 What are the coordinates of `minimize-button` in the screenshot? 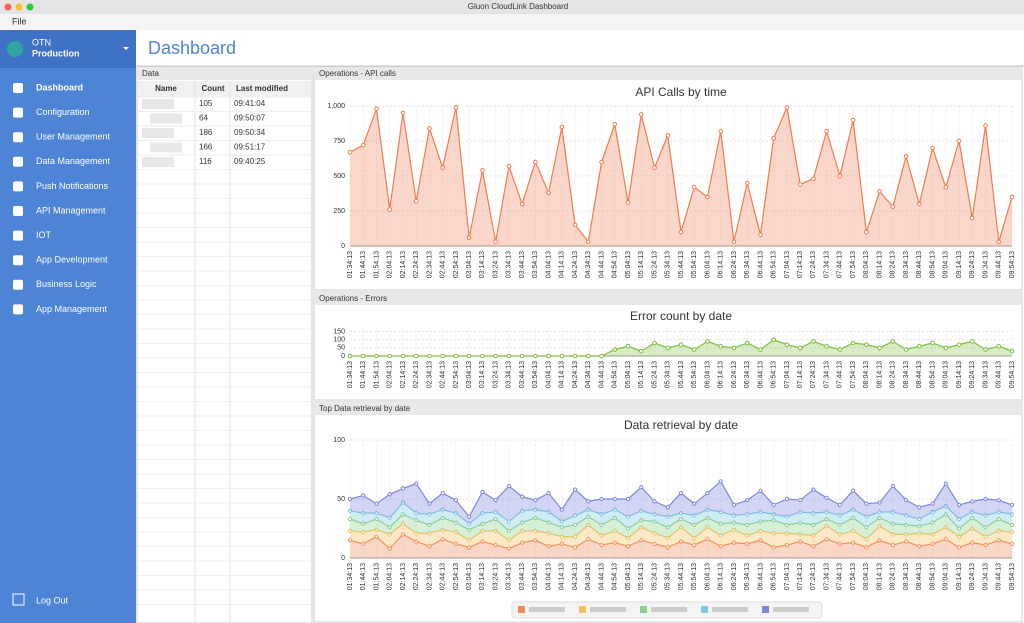 It's located at (19, 7).